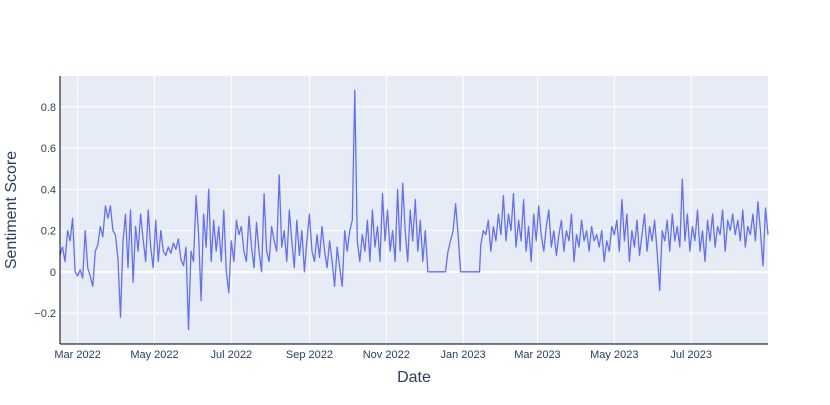 The image size is (830, 405). What do you see at coordinates (53, 273) in the screenshot?
I see `y-tick-label: 0` at bounding box center [53, 273].